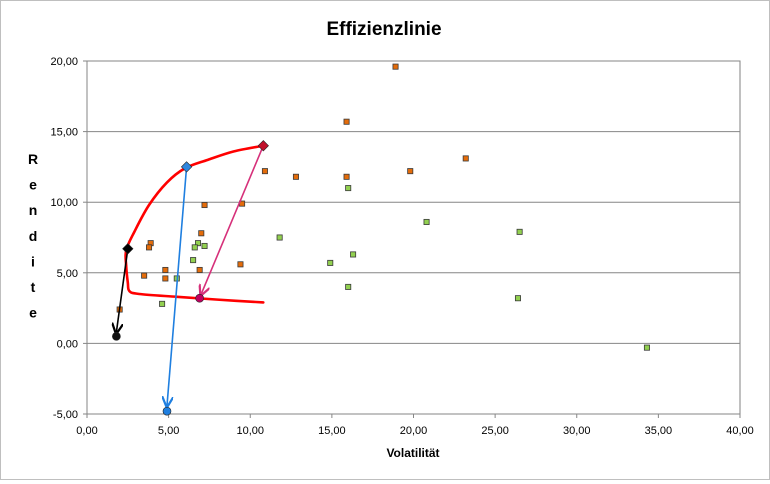 This screenshot has height=484, width=770. Describe the element at coordinates (383, 29) in the screenshot. I see `chart-title: Effizienzlinie` at that location.